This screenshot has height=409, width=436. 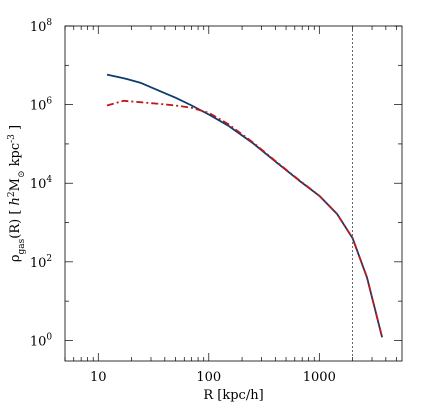 I want to click on y-axis-title-arg: (R) [, so click(x=15, y=221).